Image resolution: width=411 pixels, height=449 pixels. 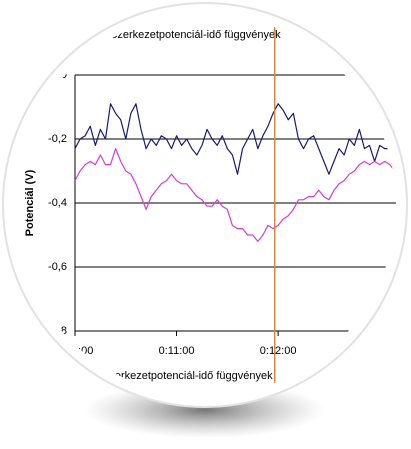 I want to click on x-tick-label: 0:12:00, so click(x=278, y=351).